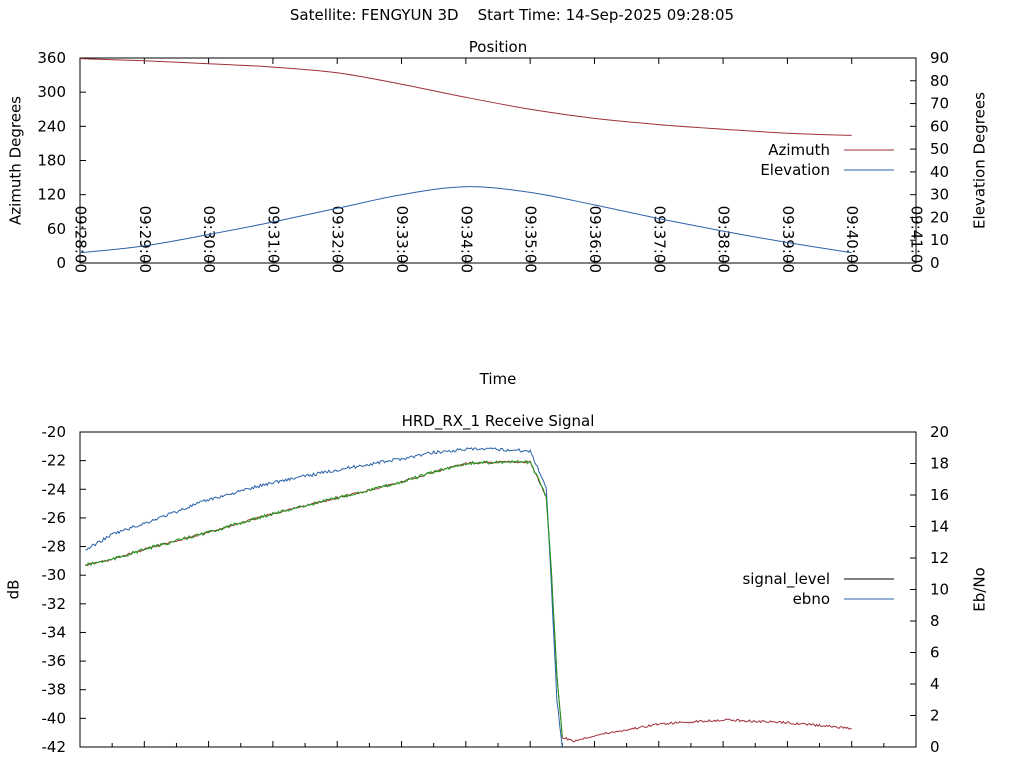 This screenshot has width=1024, height=768. I want to click on time-tick-label: 09:36:00, so click(595, 239).